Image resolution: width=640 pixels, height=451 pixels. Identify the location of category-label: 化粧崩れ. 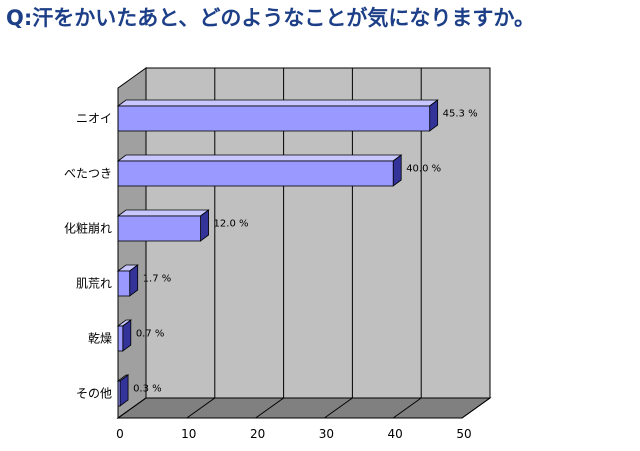
(88, 229).